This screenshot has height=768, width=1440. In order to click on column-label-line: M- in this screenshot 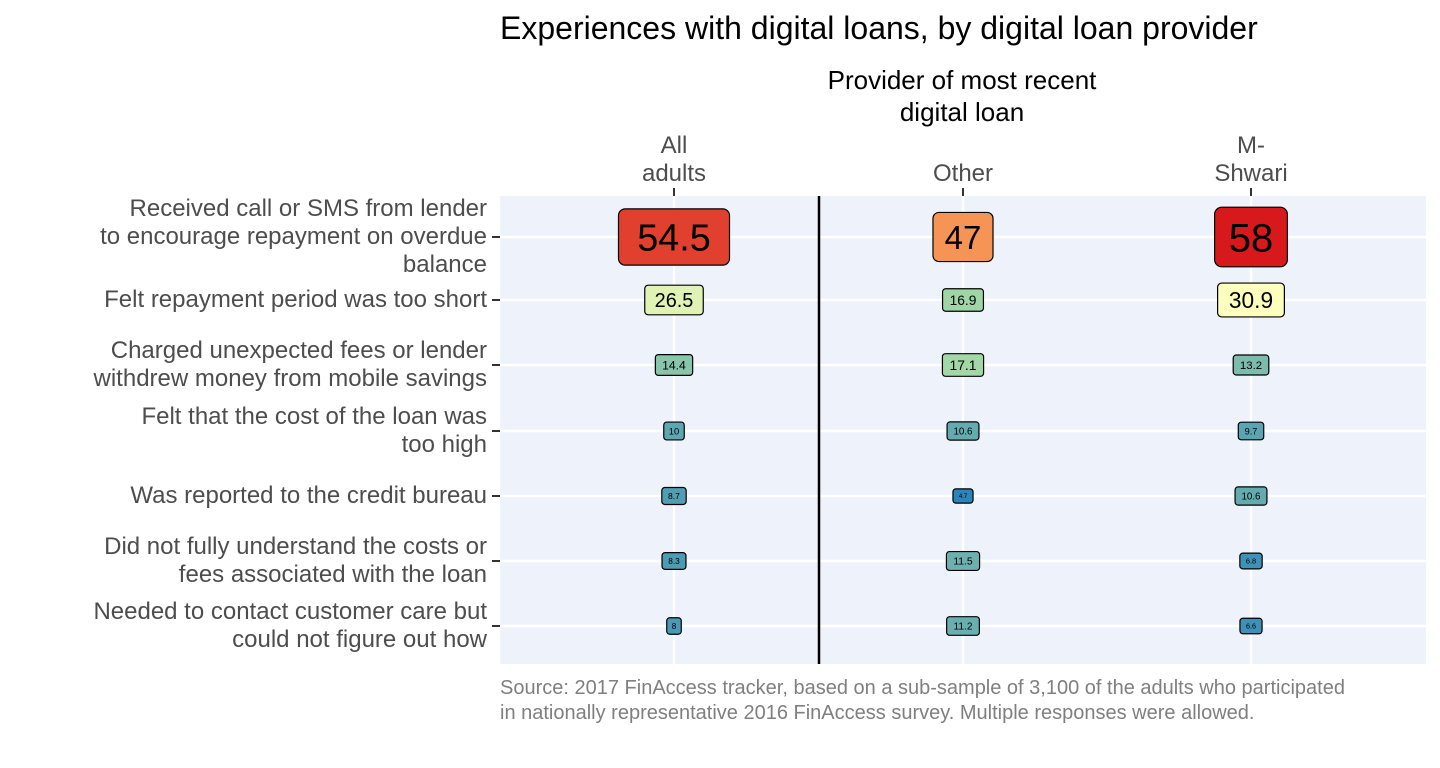, I will do `click(1251, 145)`.